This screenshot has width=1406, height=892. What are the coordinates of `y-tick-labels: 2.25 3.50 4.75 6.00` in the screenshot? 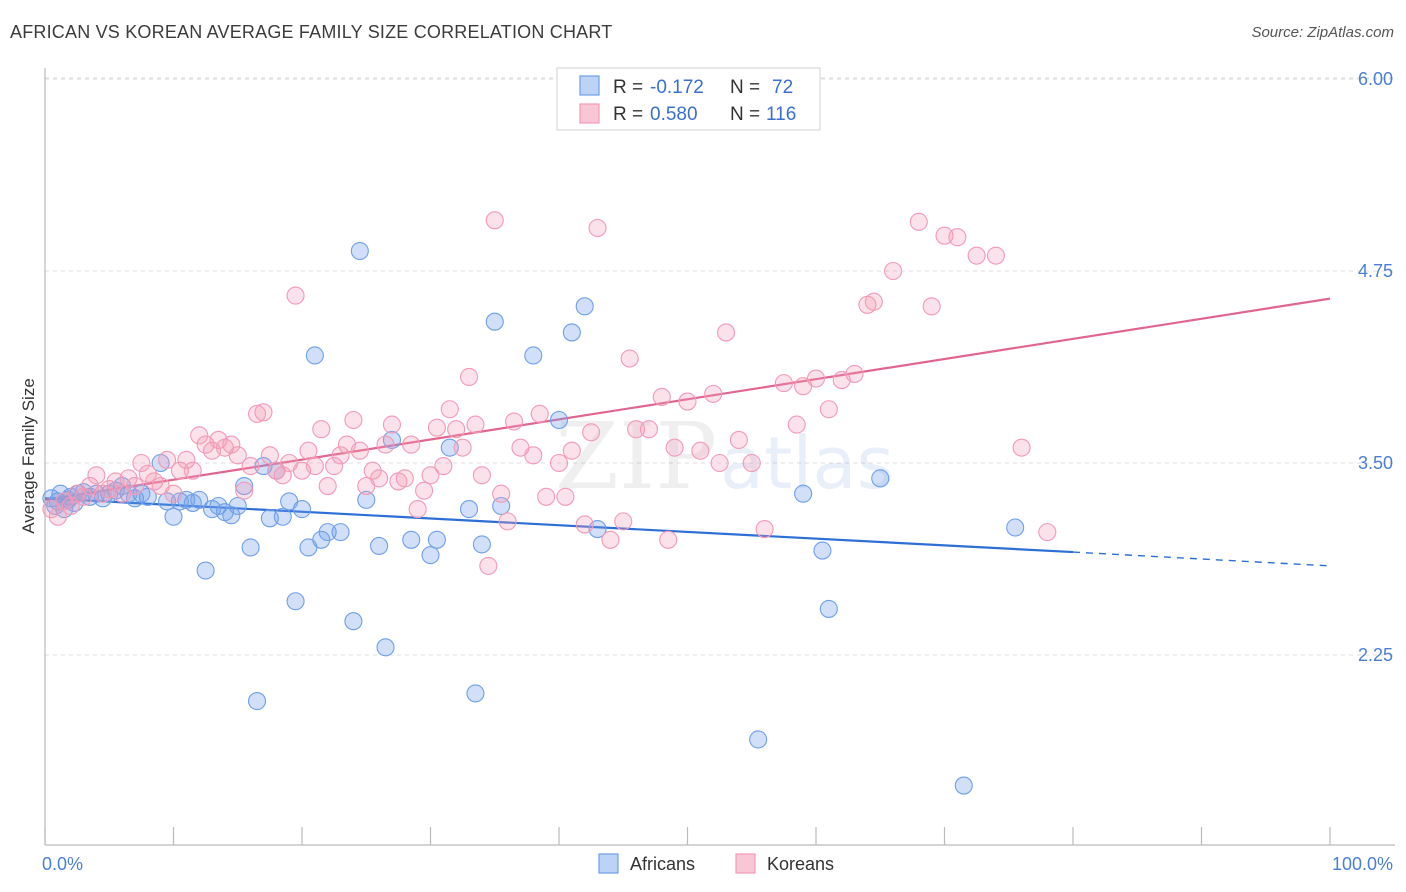 It's located at (1375, 367).